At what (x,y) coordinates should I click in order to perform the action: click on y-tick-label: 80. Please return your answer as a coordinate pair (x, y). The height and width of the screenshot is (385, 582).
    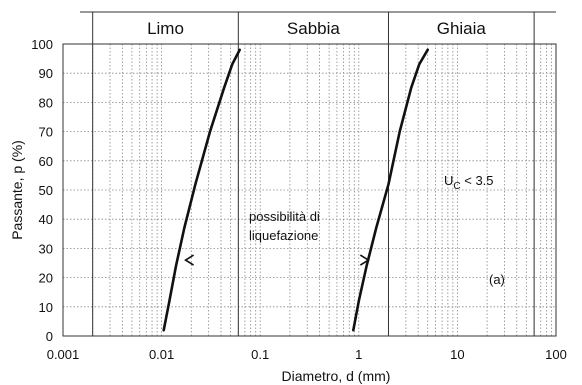
    Looking at the image, I should click on (46, 102).